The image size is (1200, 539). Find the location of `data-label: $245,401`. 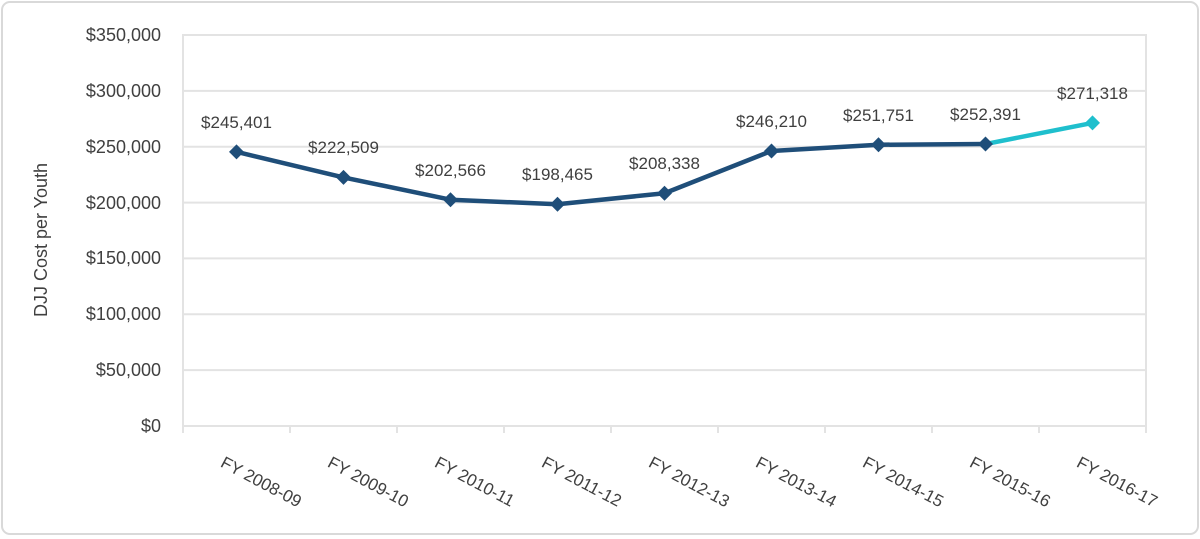

data-label: $245,401 is located at coordinates (236, 122).